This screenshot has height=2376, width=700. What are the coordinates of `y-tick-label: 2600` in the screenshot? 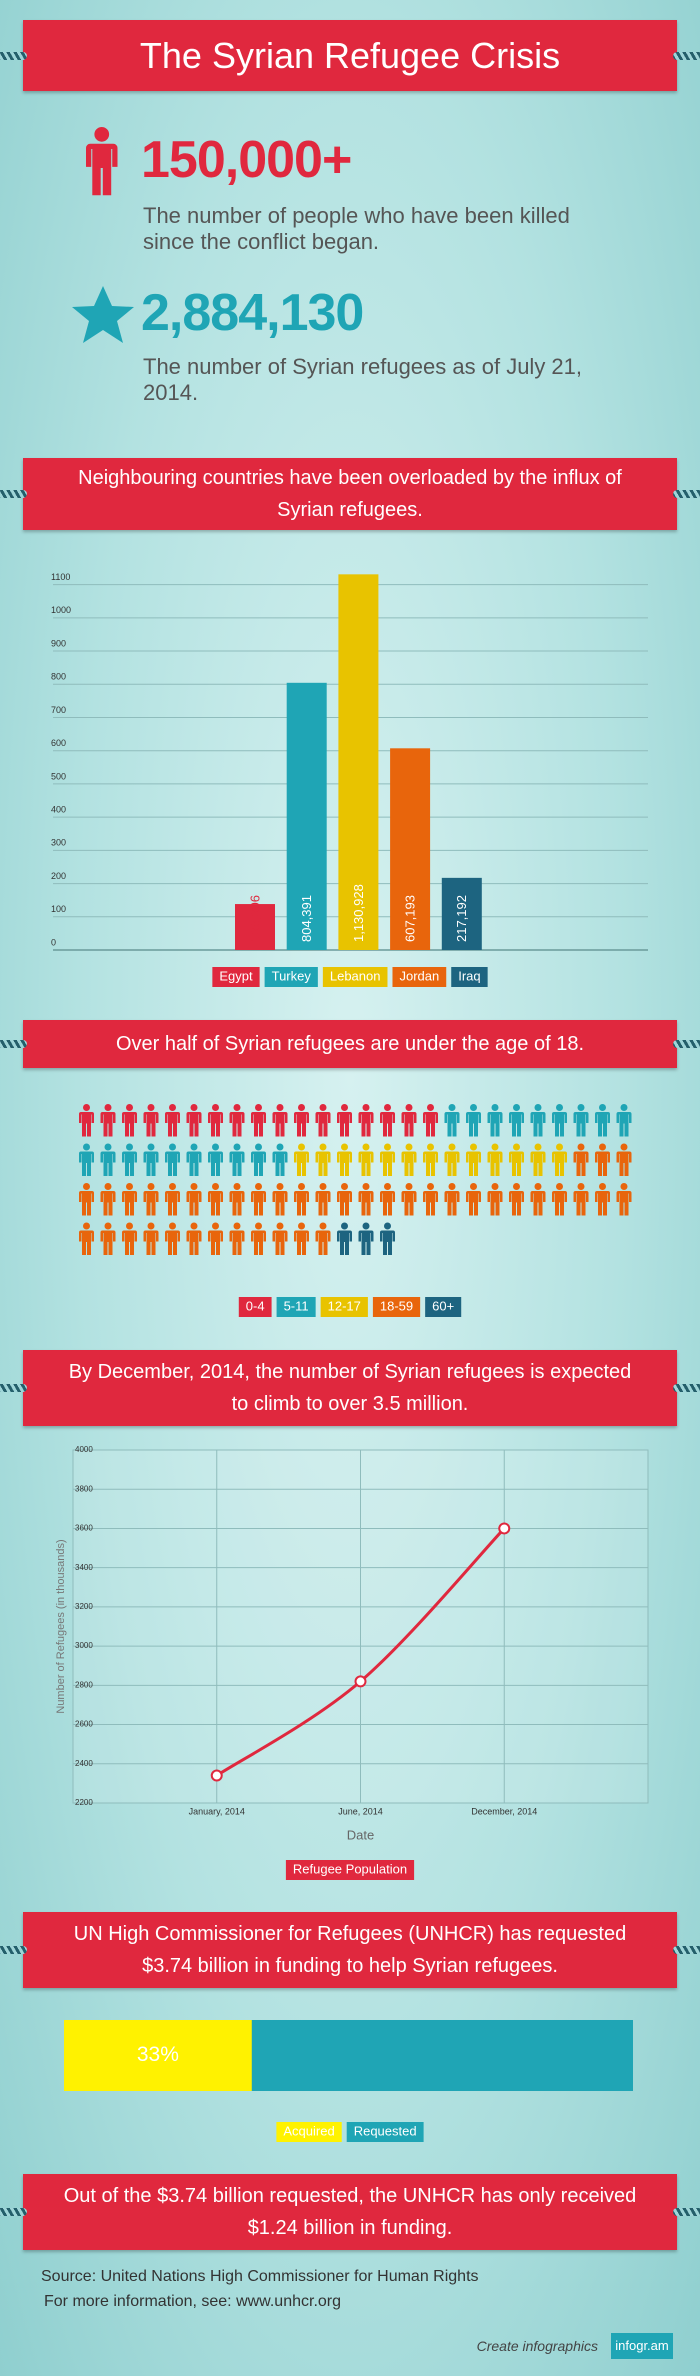 It's located at (84, 1724).